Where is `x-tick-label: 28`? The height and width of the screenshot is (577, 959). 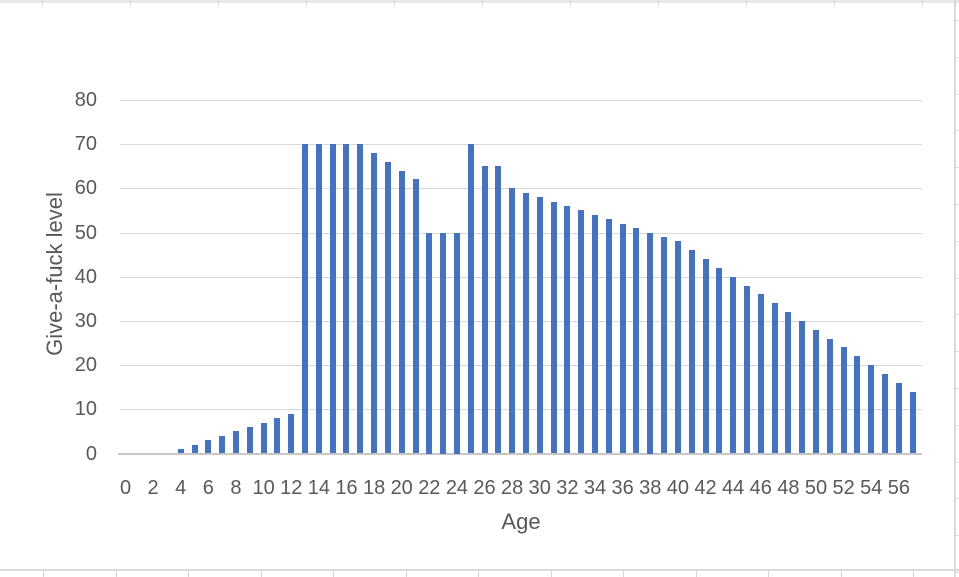
x-tick-label: 28 is located at coordinates (512, 488).